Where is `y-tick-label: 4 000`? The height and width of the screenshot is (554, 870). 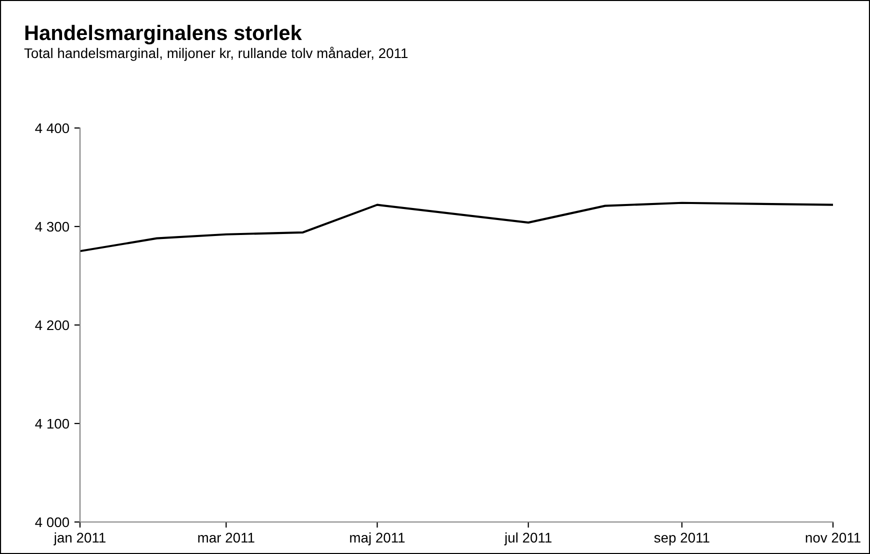 y-tick-label: 4 000 is located at coordinates (52, 522).